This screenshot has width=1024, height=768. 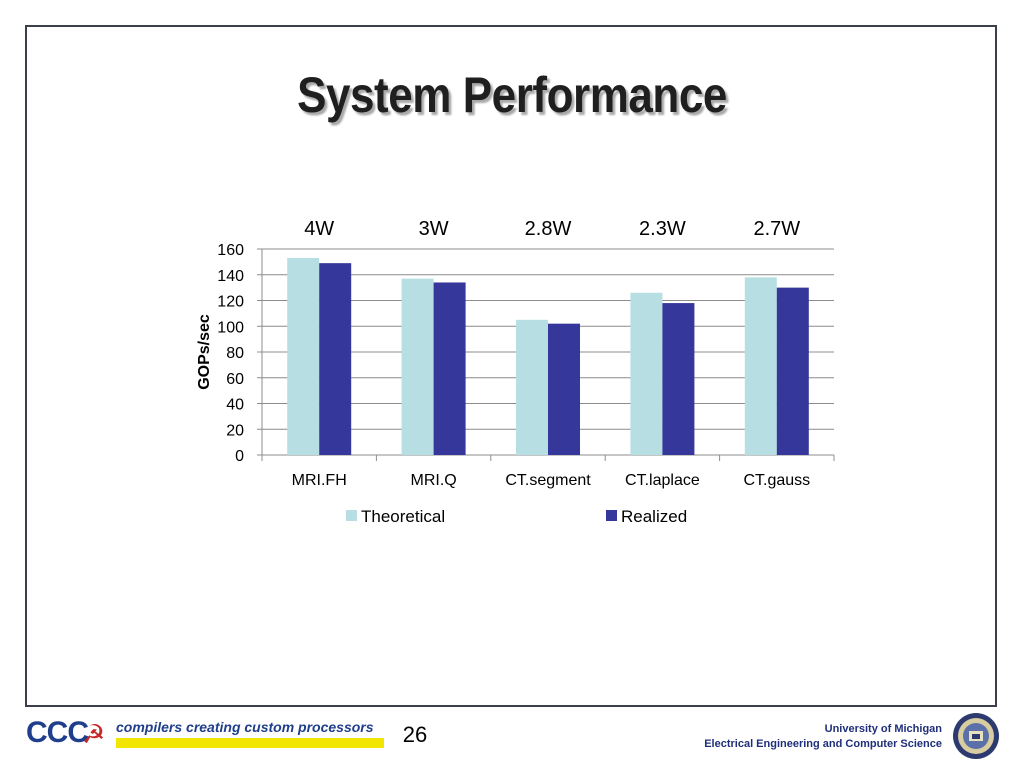 What do you see at coordinates (250, 743) in the screenshot?
I see `logo-underline-bar` at bounding box center [250, 743].